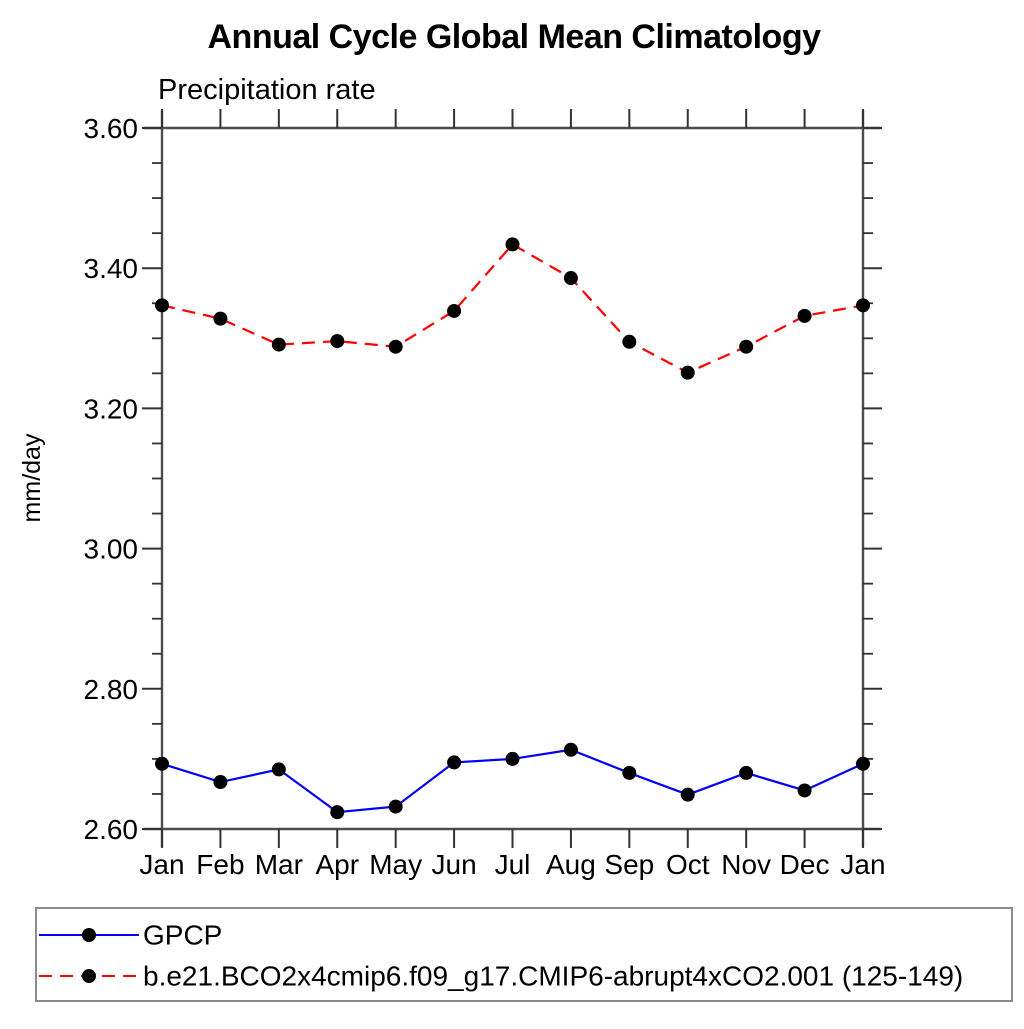 The width and height of the screenshot is (1024, 1029). I want to click on chart-subtitle: Precipitation rate, so click(267, 90).